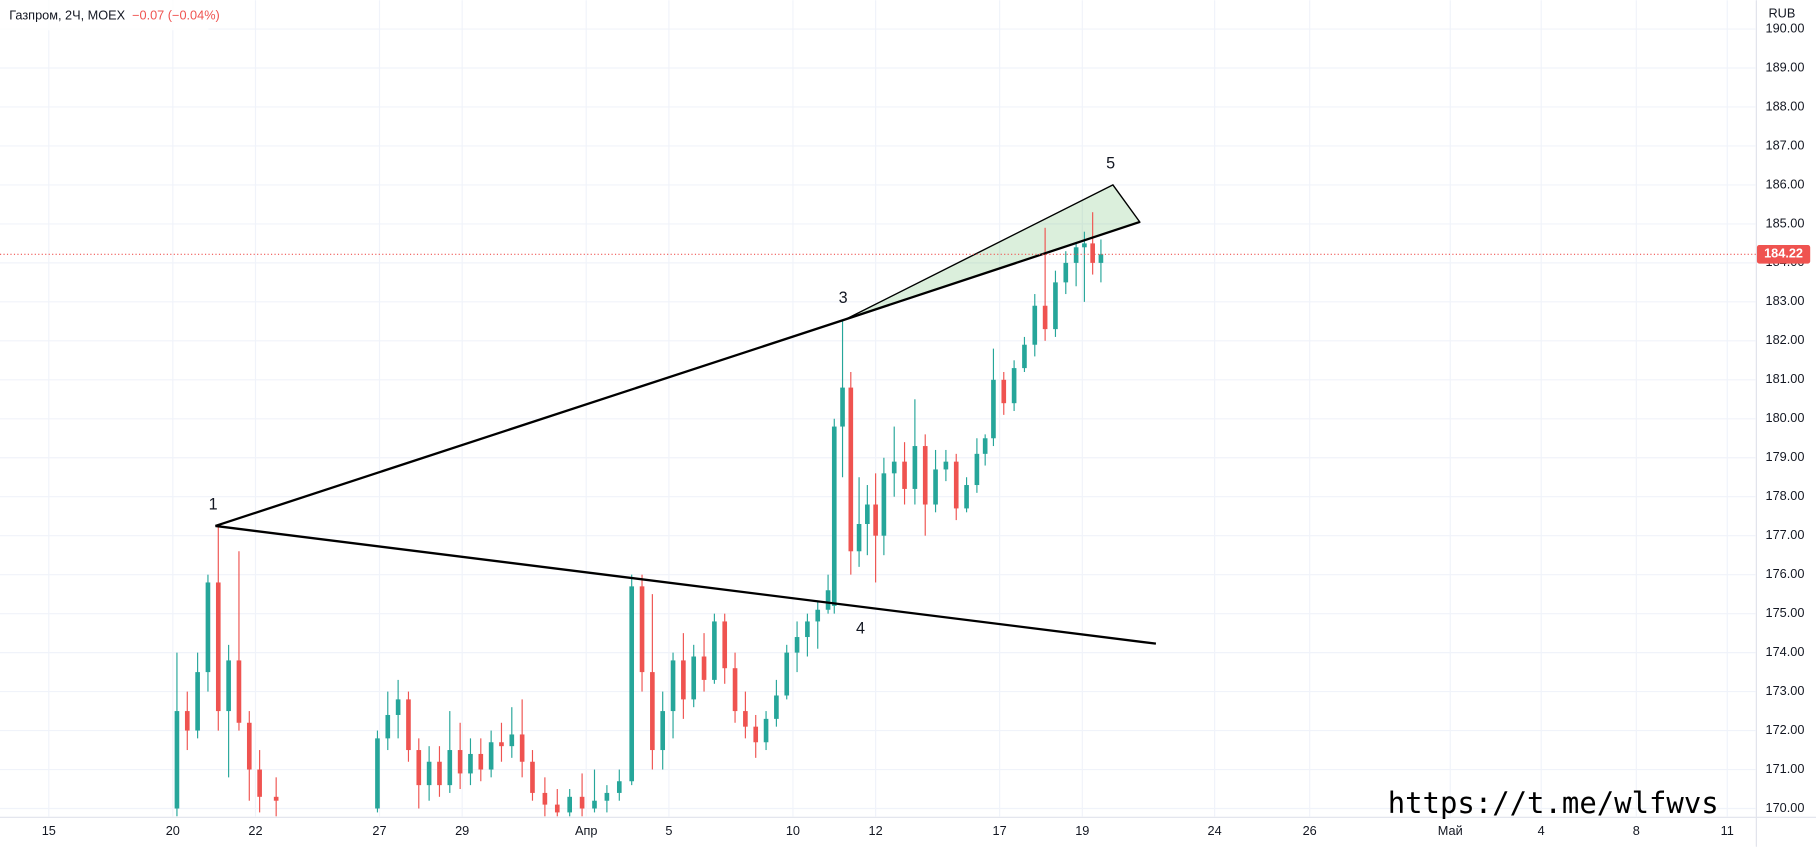  Describe the element at coordinates (67, 15) in the screenshot. I see `symbol-title: Газпром, 2Ч, MOEX` at that location.